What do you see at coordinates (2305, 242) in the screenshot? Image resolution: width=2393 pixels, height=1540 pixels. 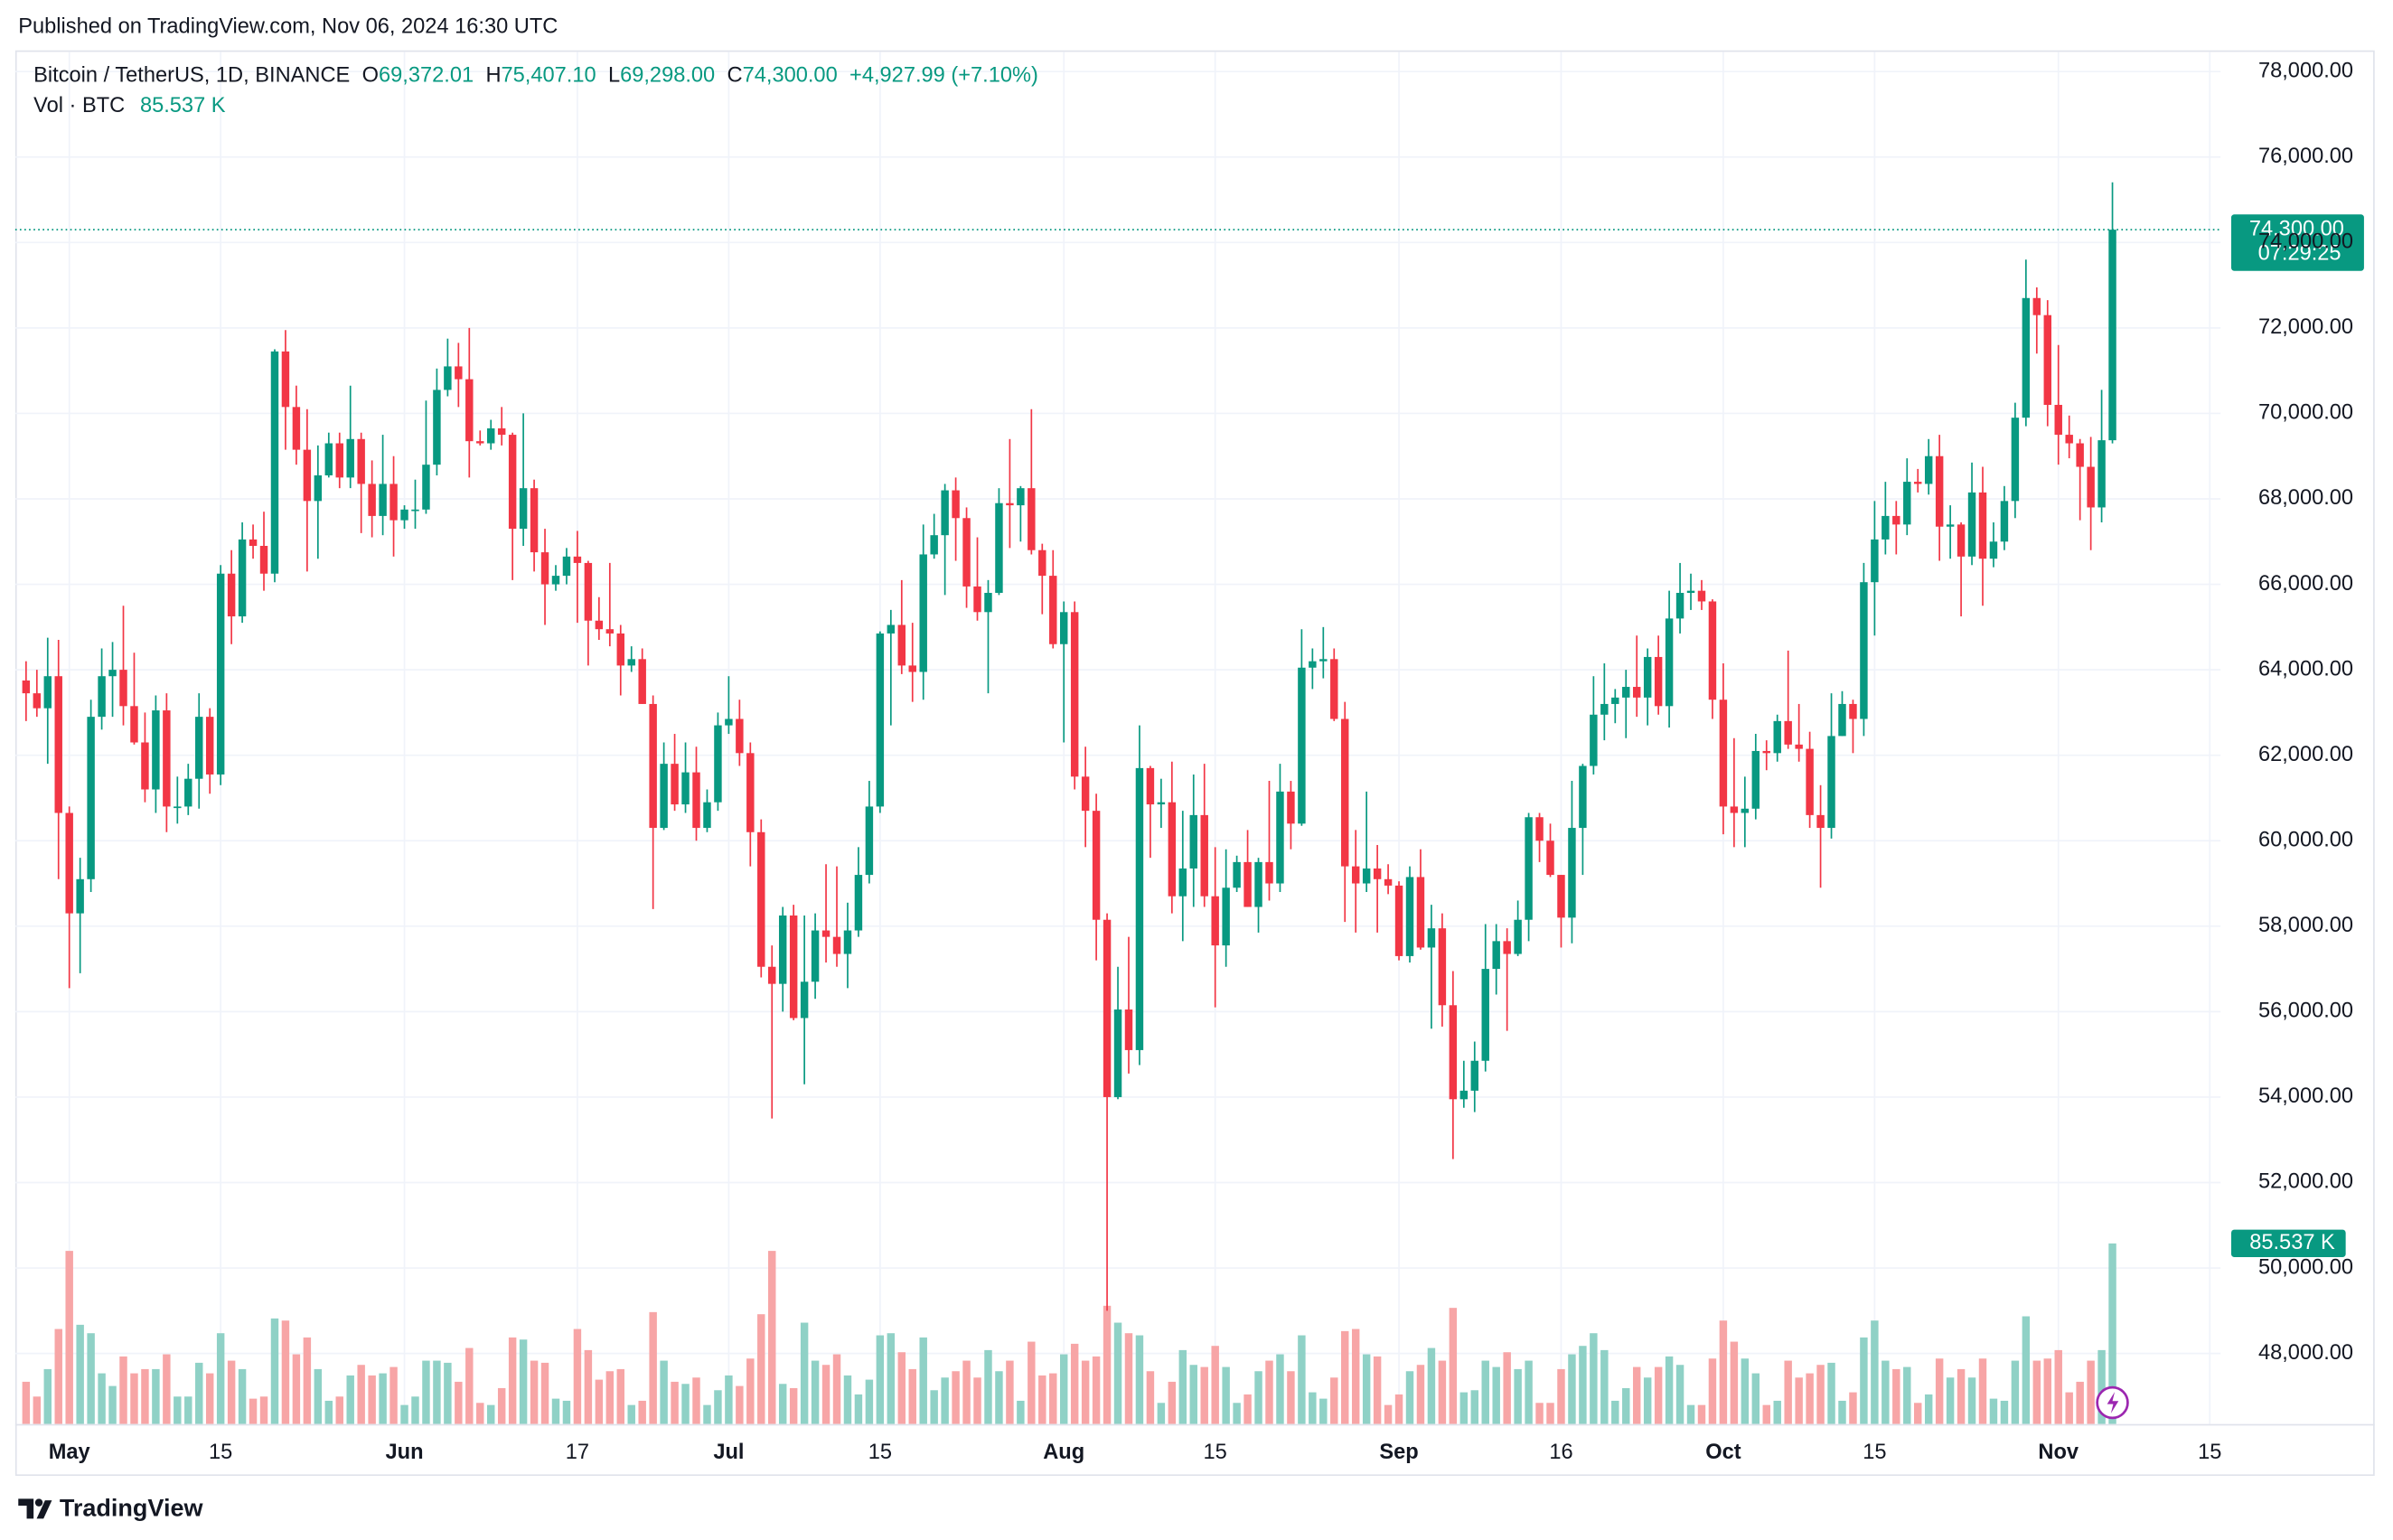 I see `y-tick-label: 74,000.00` at bounding box center [2305, 242].